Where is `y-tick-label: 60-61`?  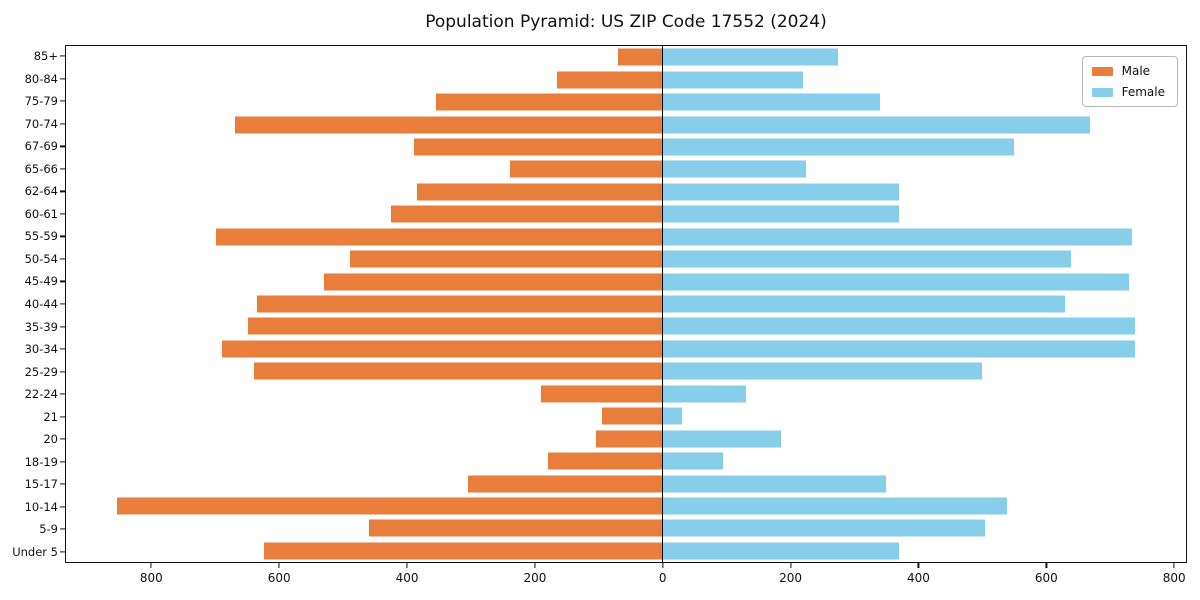
y-tick-label: 60-61 is located at coordinates (41, 213).